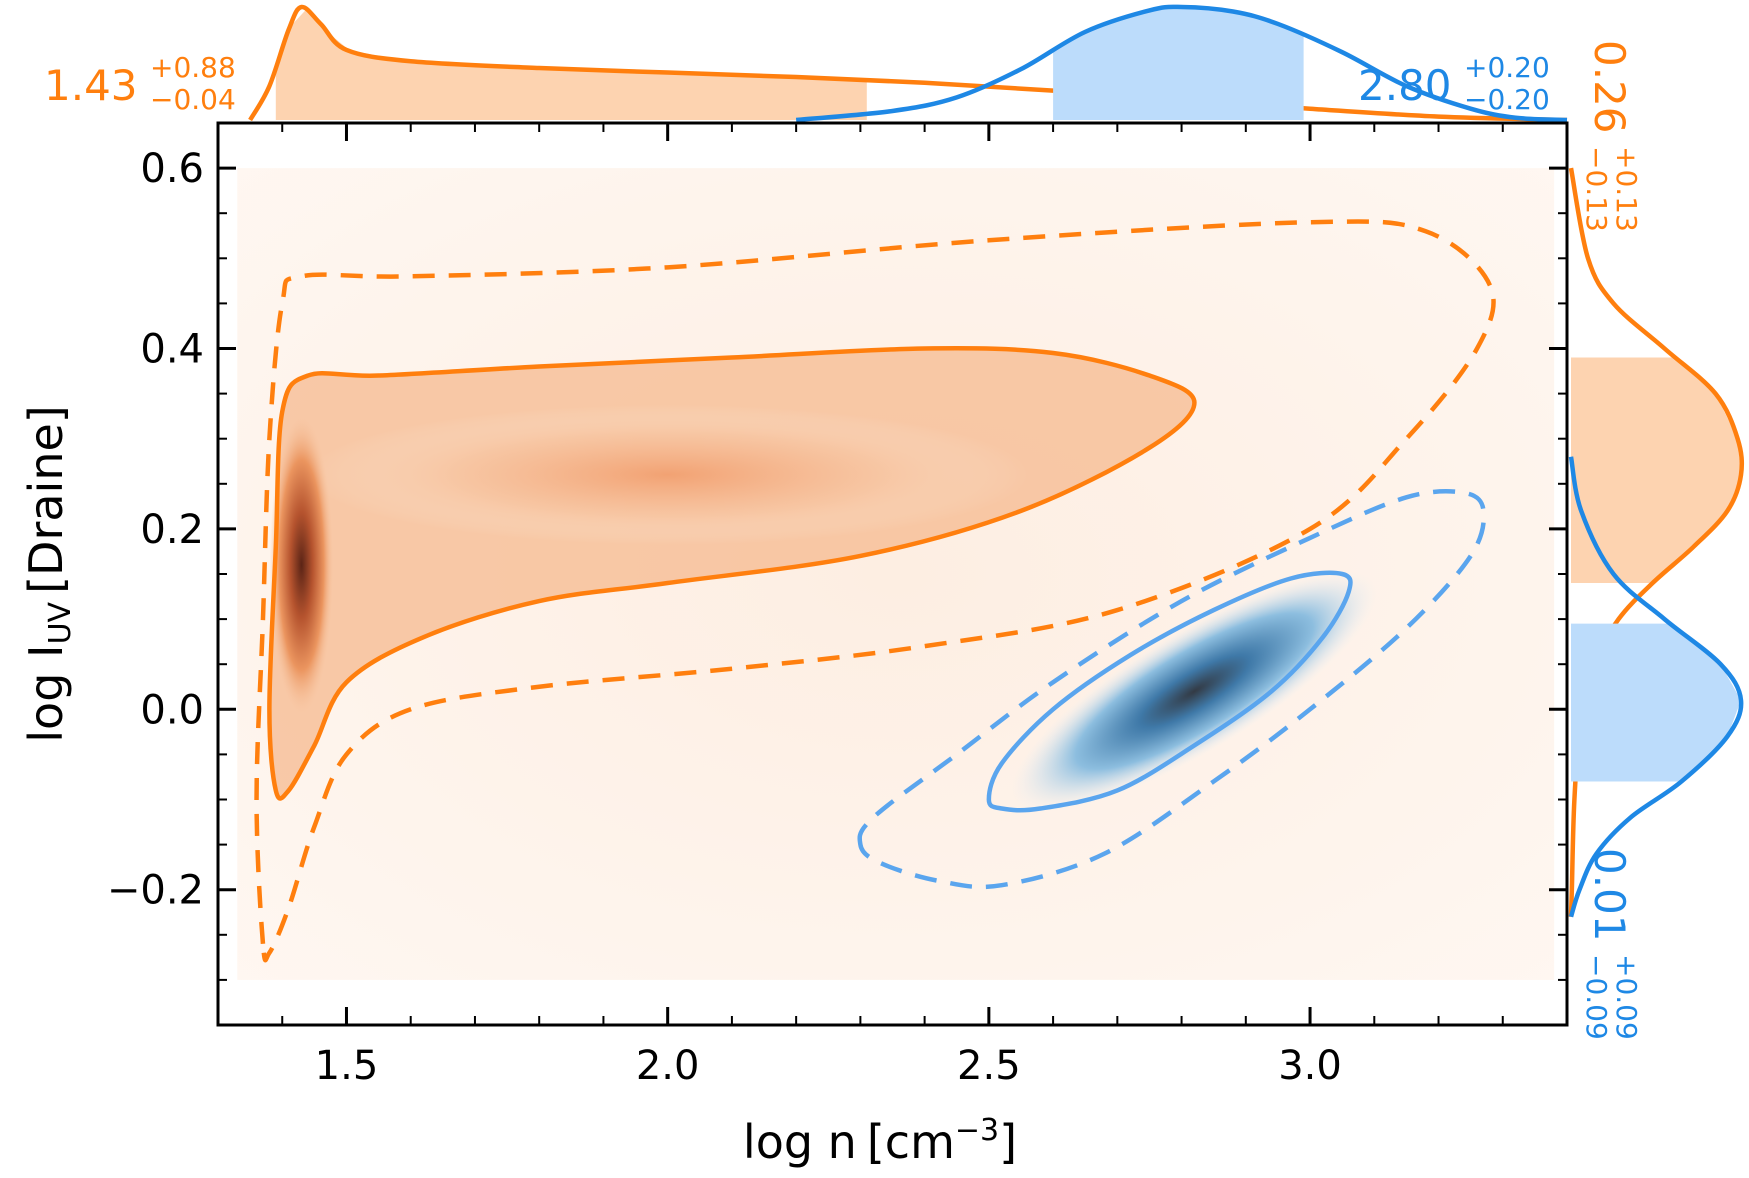 This screenshot has height=1178, width=1749. I want to click on y-axis-label-group: log IUV[Draine], so click(48, 573).